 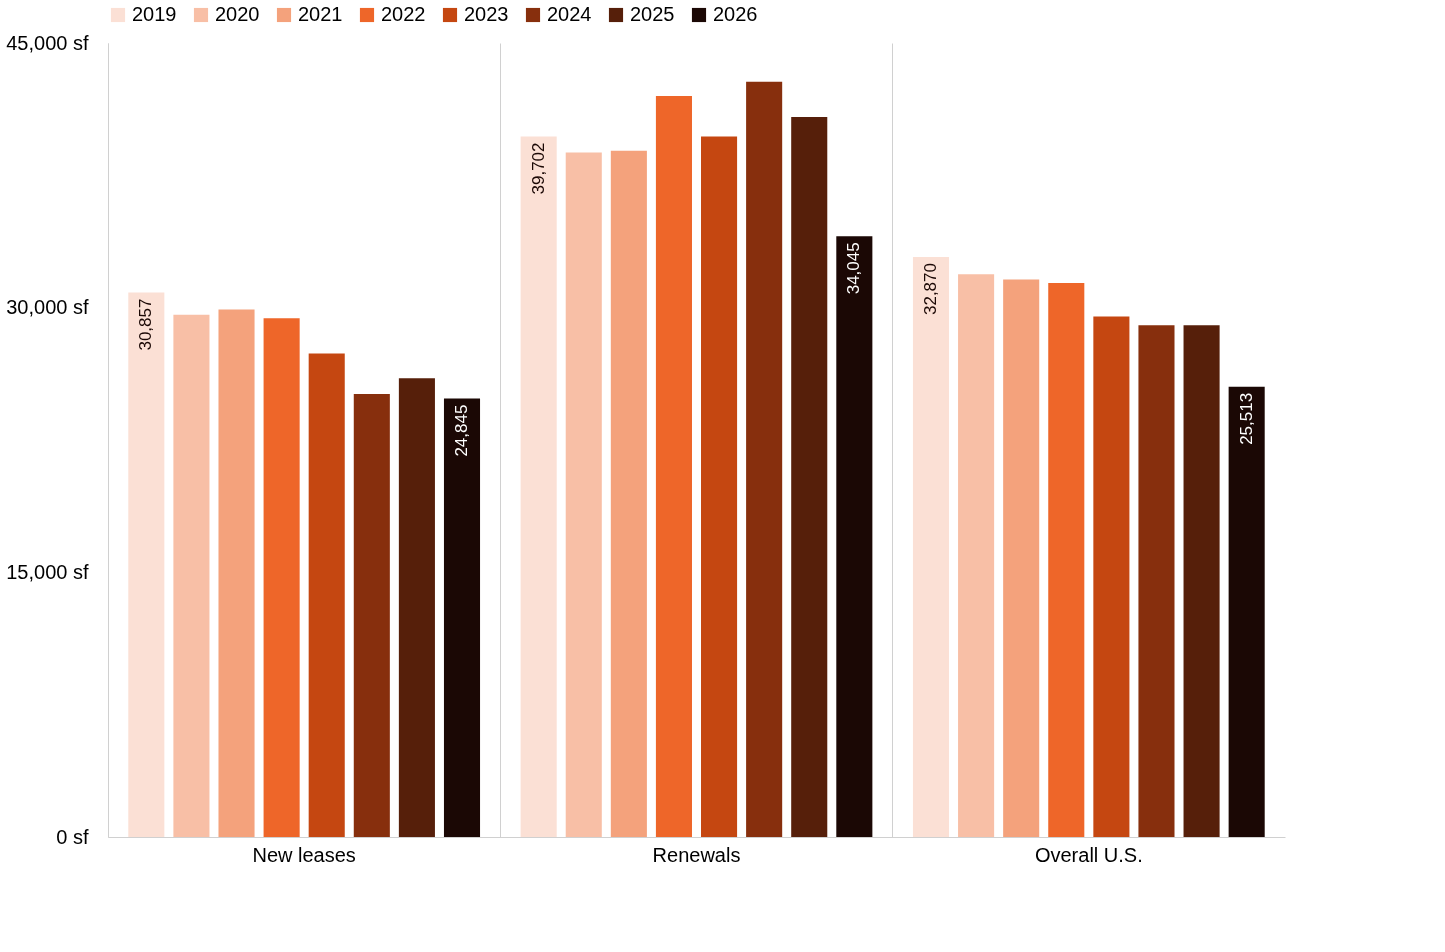 What do you see at coordinates (538, 168) in the screenshot?
I see `data-label: 39,702` at bounding box center [538, 168].